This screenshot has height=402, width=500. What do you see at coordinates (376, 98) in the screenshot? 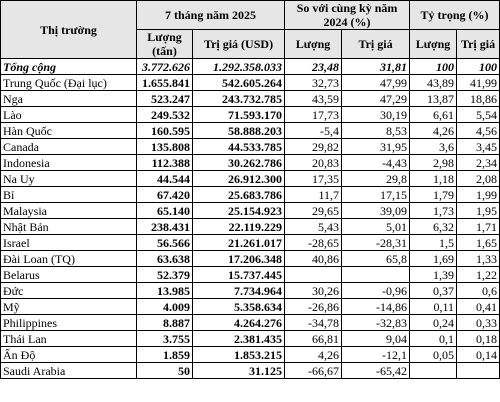
I see `cell-value-change: 47,29` at bounding box center [376, 98].